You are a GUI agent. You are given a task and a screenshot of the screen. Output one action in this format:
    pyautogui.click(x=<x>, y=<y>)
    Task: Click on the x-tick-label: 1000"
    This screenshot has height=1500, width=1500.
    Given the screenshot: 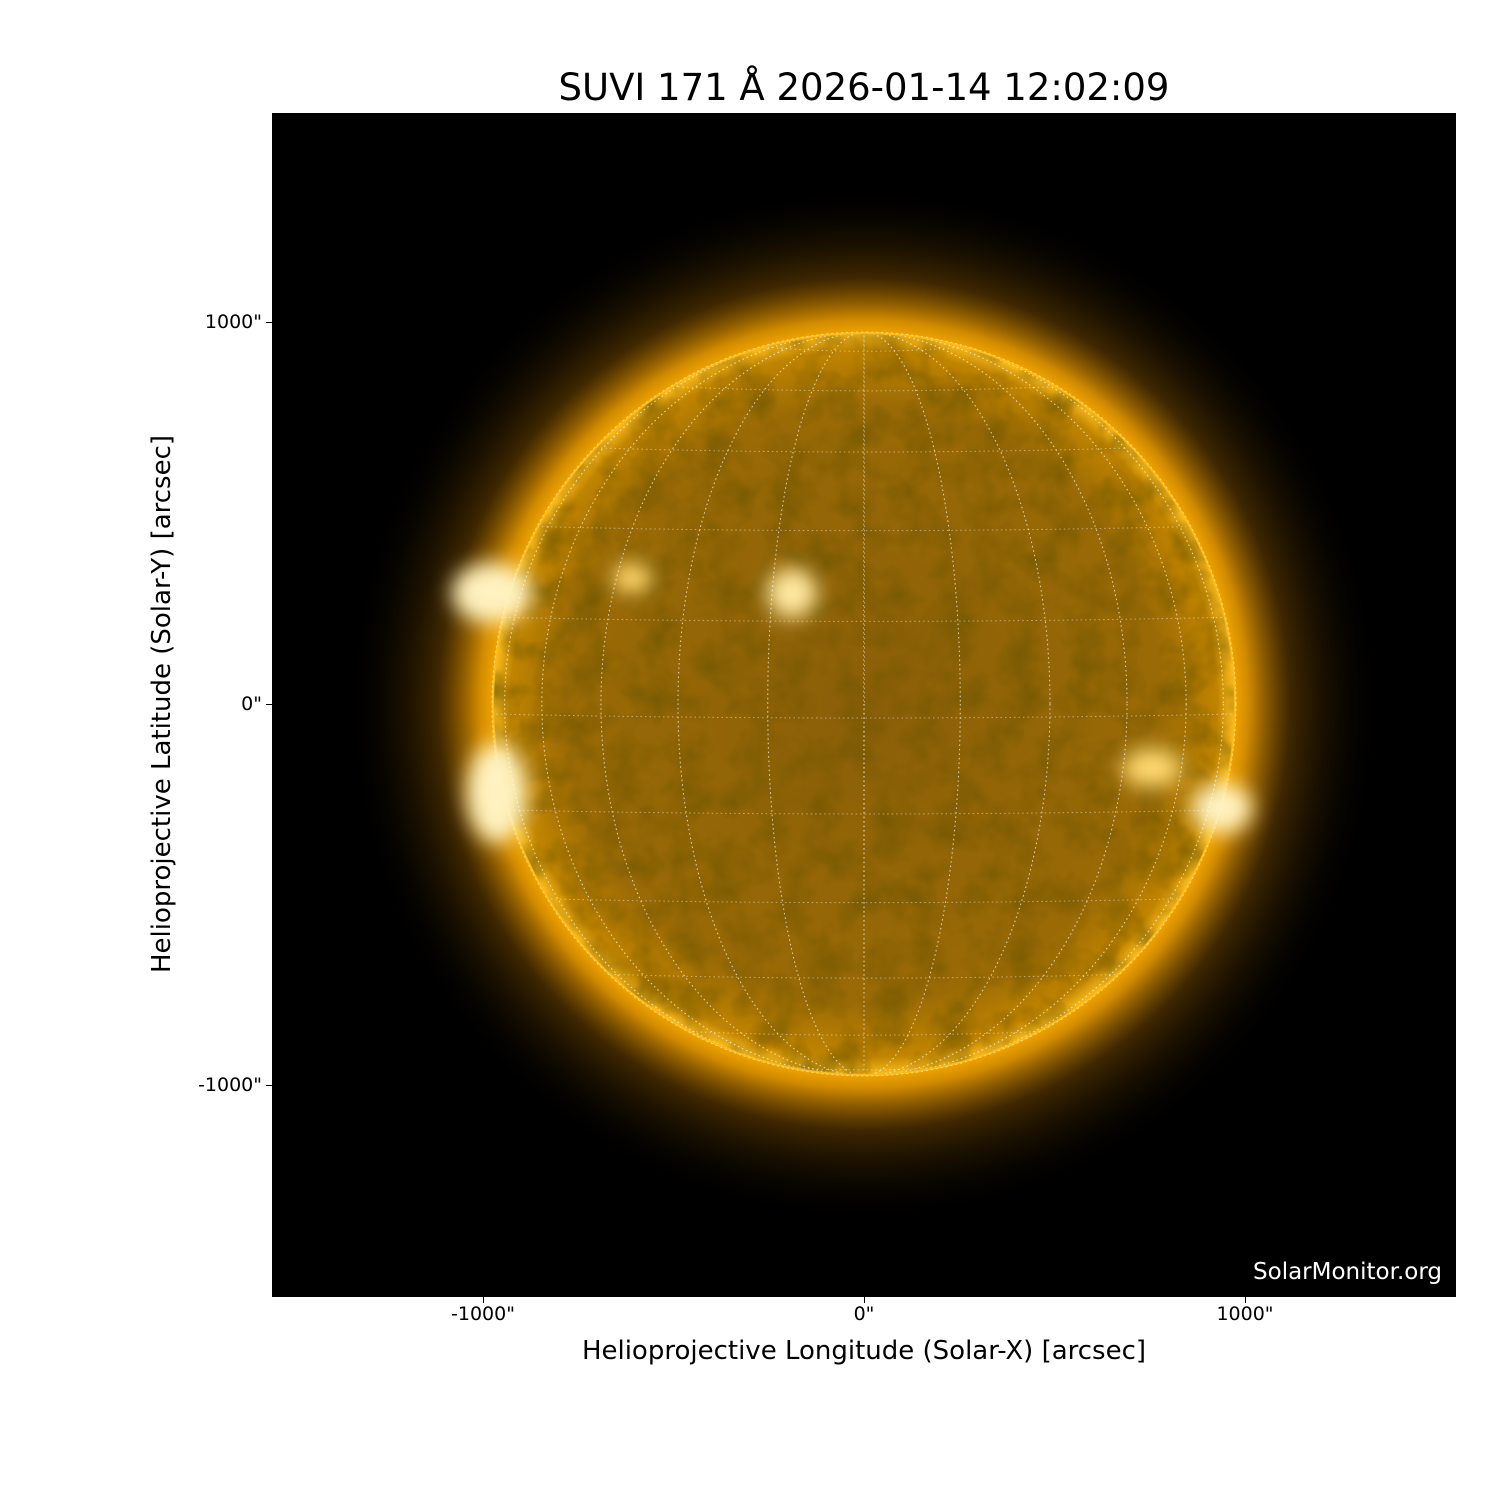 What is the action you would take?
    pyautogui.click(x=1245, y=1314)
    